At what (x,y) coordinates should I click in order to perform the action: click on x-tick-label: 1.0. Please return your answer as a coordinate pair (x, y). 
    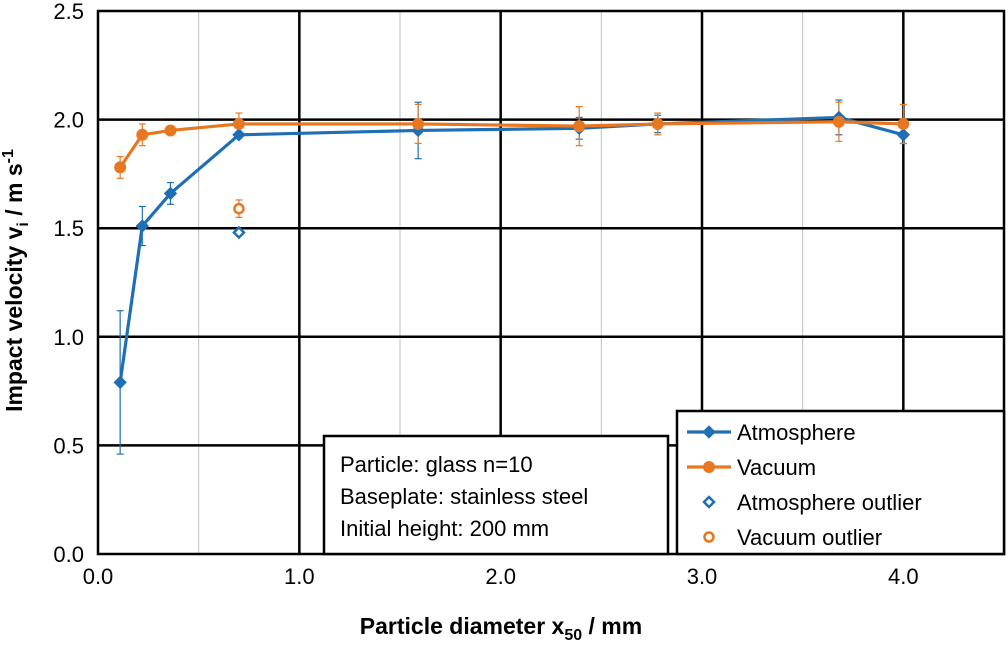
    Looking at the image, I should click on (299, 576).